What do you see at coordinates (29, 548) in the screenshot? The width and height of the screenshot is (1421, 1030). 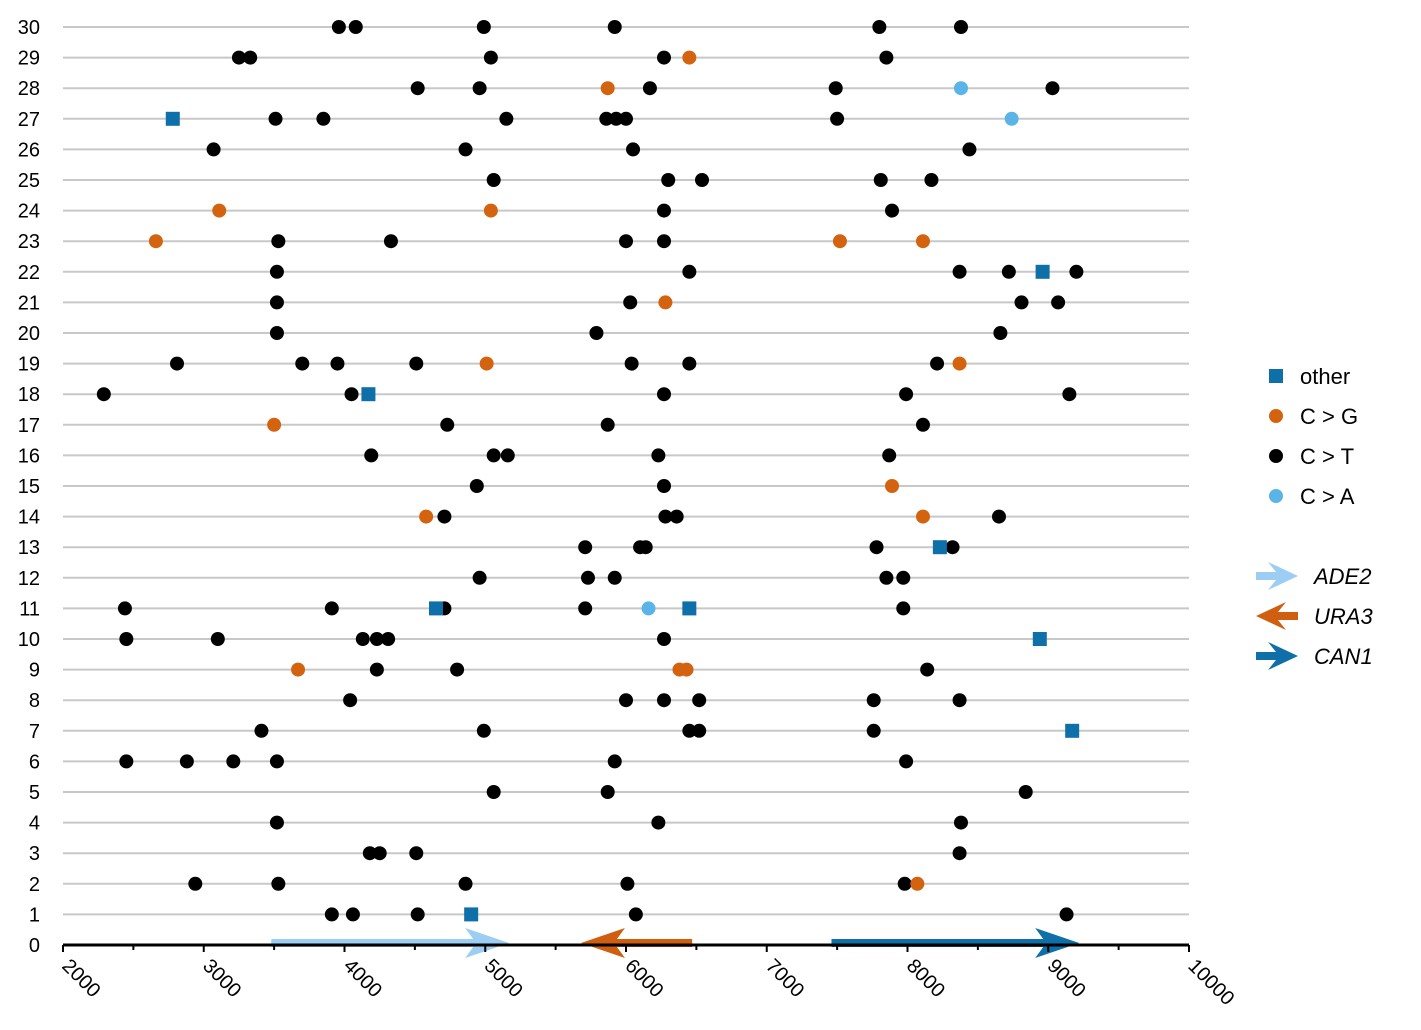 I see `y-tick-label: 13` at bounding box center [29, 548].